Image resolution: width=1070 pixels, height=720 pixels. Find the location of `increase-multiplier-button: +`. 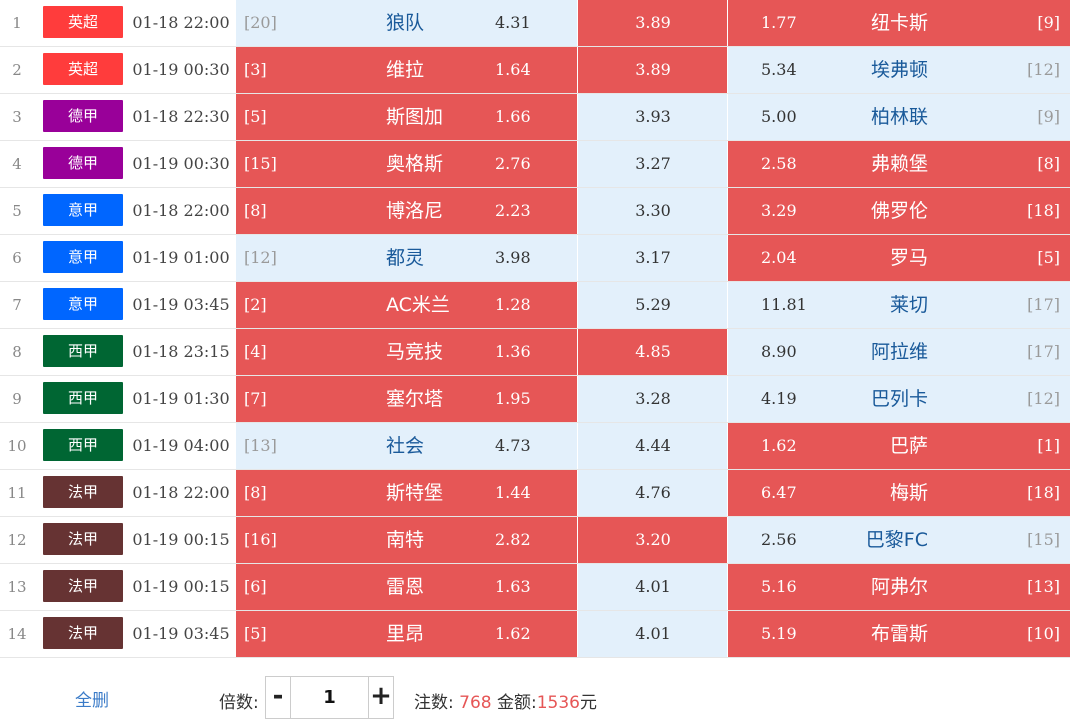

increase-multiplier-button: + is located at coordinates (380, 697).